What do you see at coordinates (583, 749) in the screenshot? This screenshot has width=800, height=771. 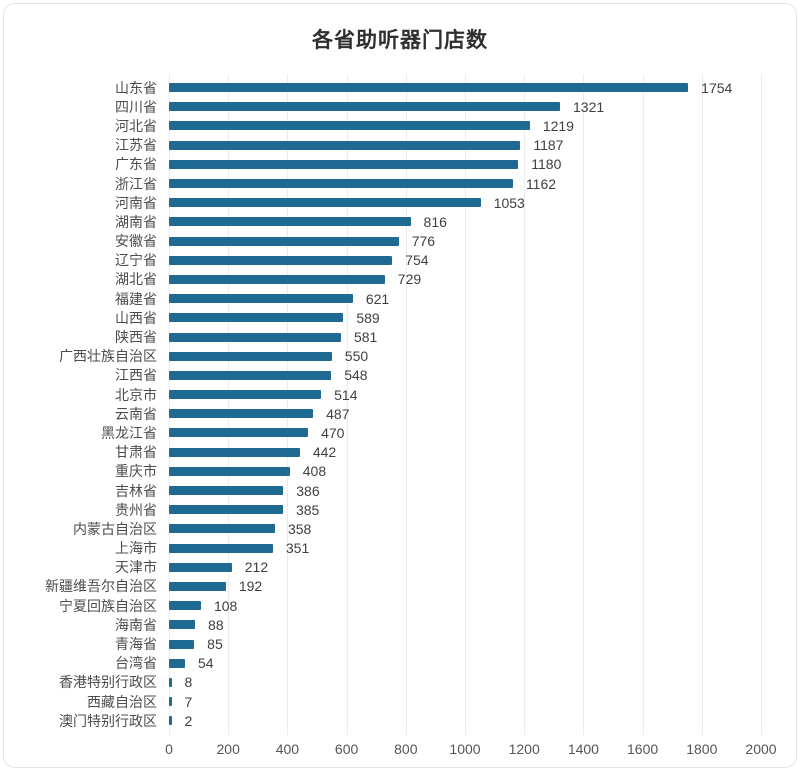 I see `x-axis-tick: 1400` at bounding box center [583, 749].